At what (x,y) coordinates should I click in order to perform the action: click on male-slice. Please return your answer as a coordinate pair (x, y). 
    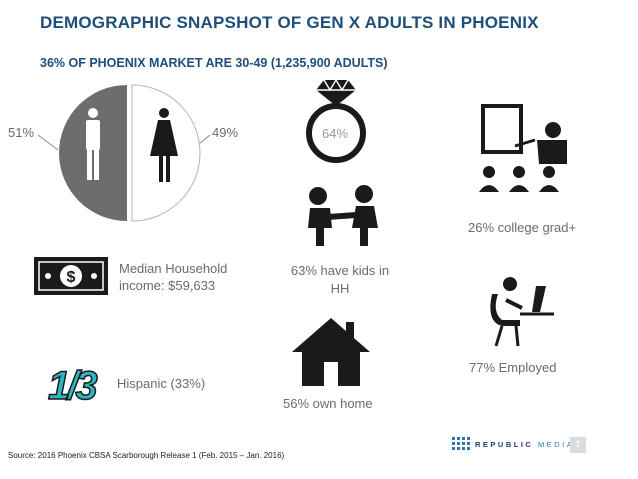
    Looking at the image, I should click on (93, 153).